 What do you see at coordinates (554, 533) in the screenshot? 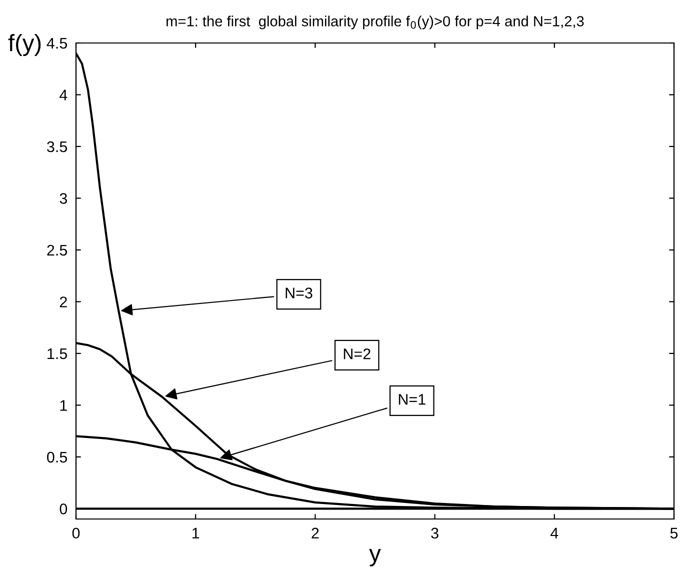
I see `x-tick-label: 4` at bounding box center [554, 533].